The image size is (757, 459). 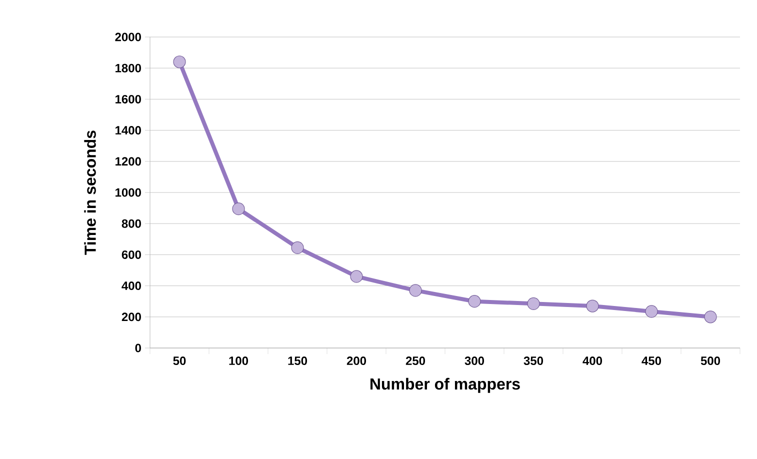 I want to click on x-tick-label: 300, so click(x=474, y=361).